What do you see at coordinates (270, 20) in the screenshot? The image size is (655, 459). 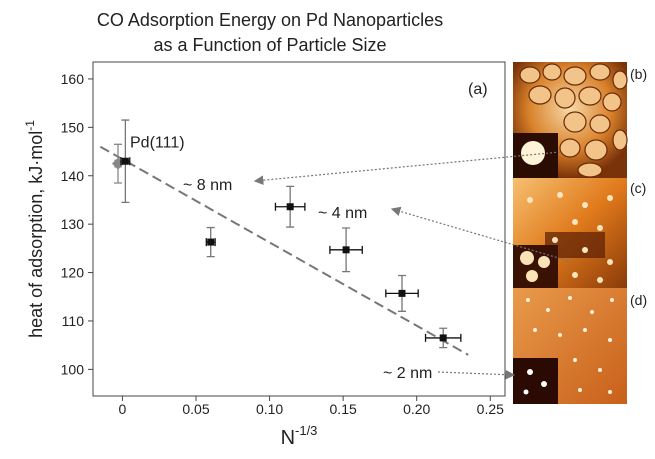 I see `chart-title: CO Adsorption Energy on Pd Nanoparticles` at bounding box center [270, 20].